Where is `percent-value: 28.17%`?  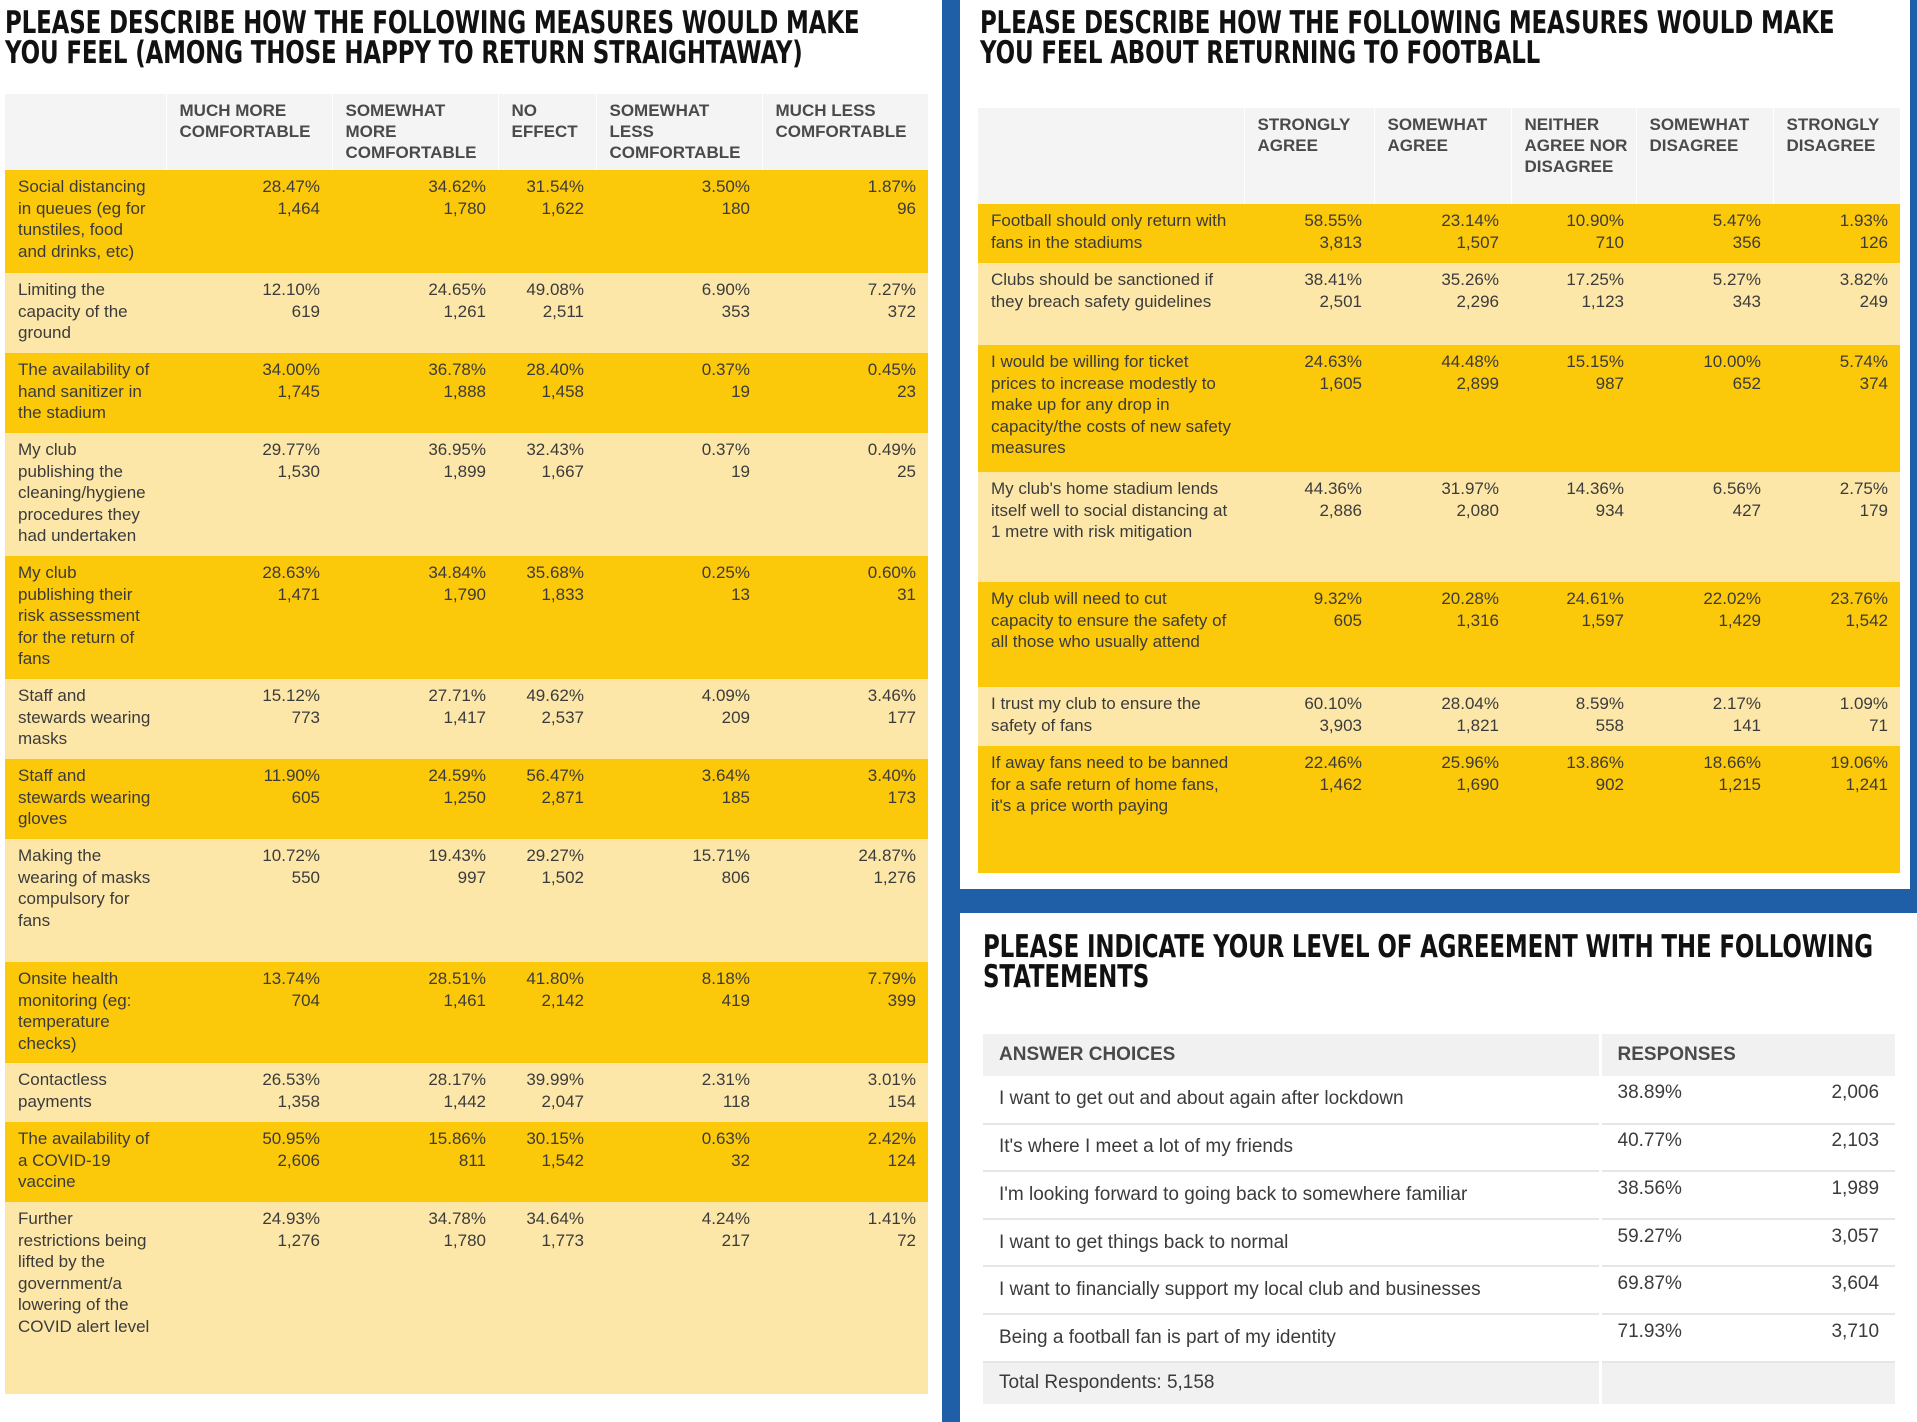
percent-value: 28.17% is located at coordinates (457, 1079).